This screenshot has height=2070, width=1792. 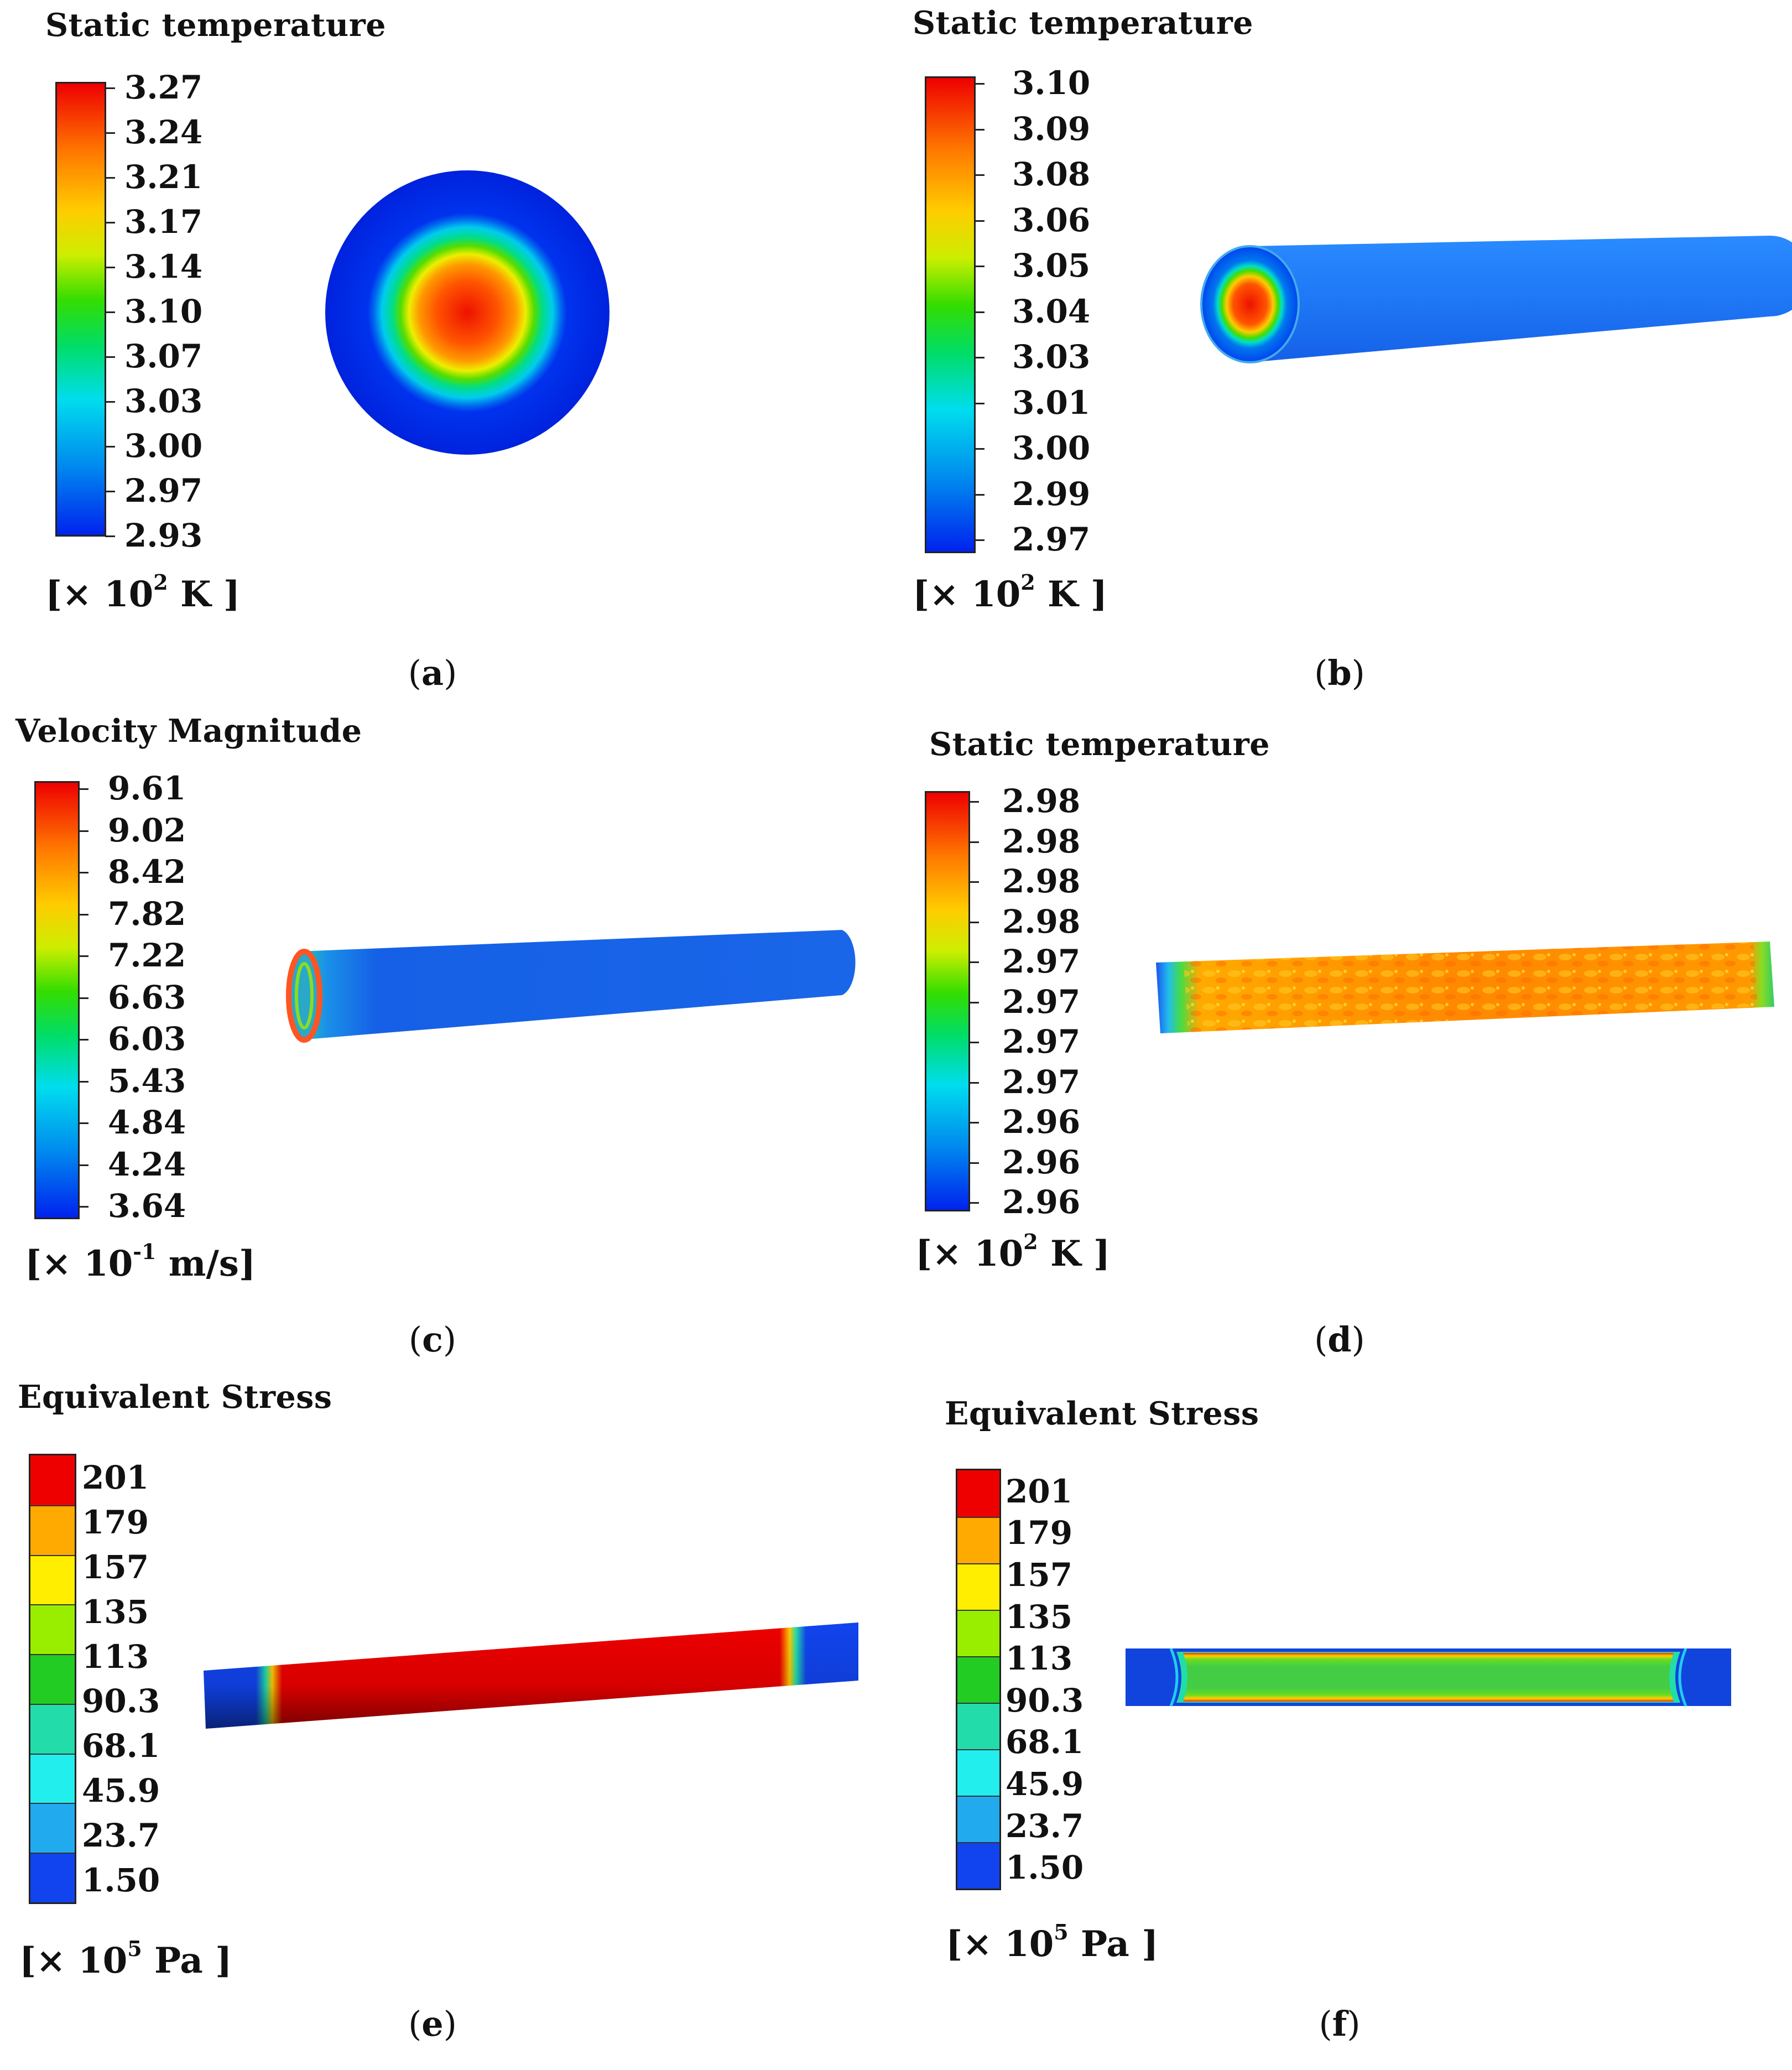 I want to click on panel-d-colorbar, so click(x=947, y=1001).